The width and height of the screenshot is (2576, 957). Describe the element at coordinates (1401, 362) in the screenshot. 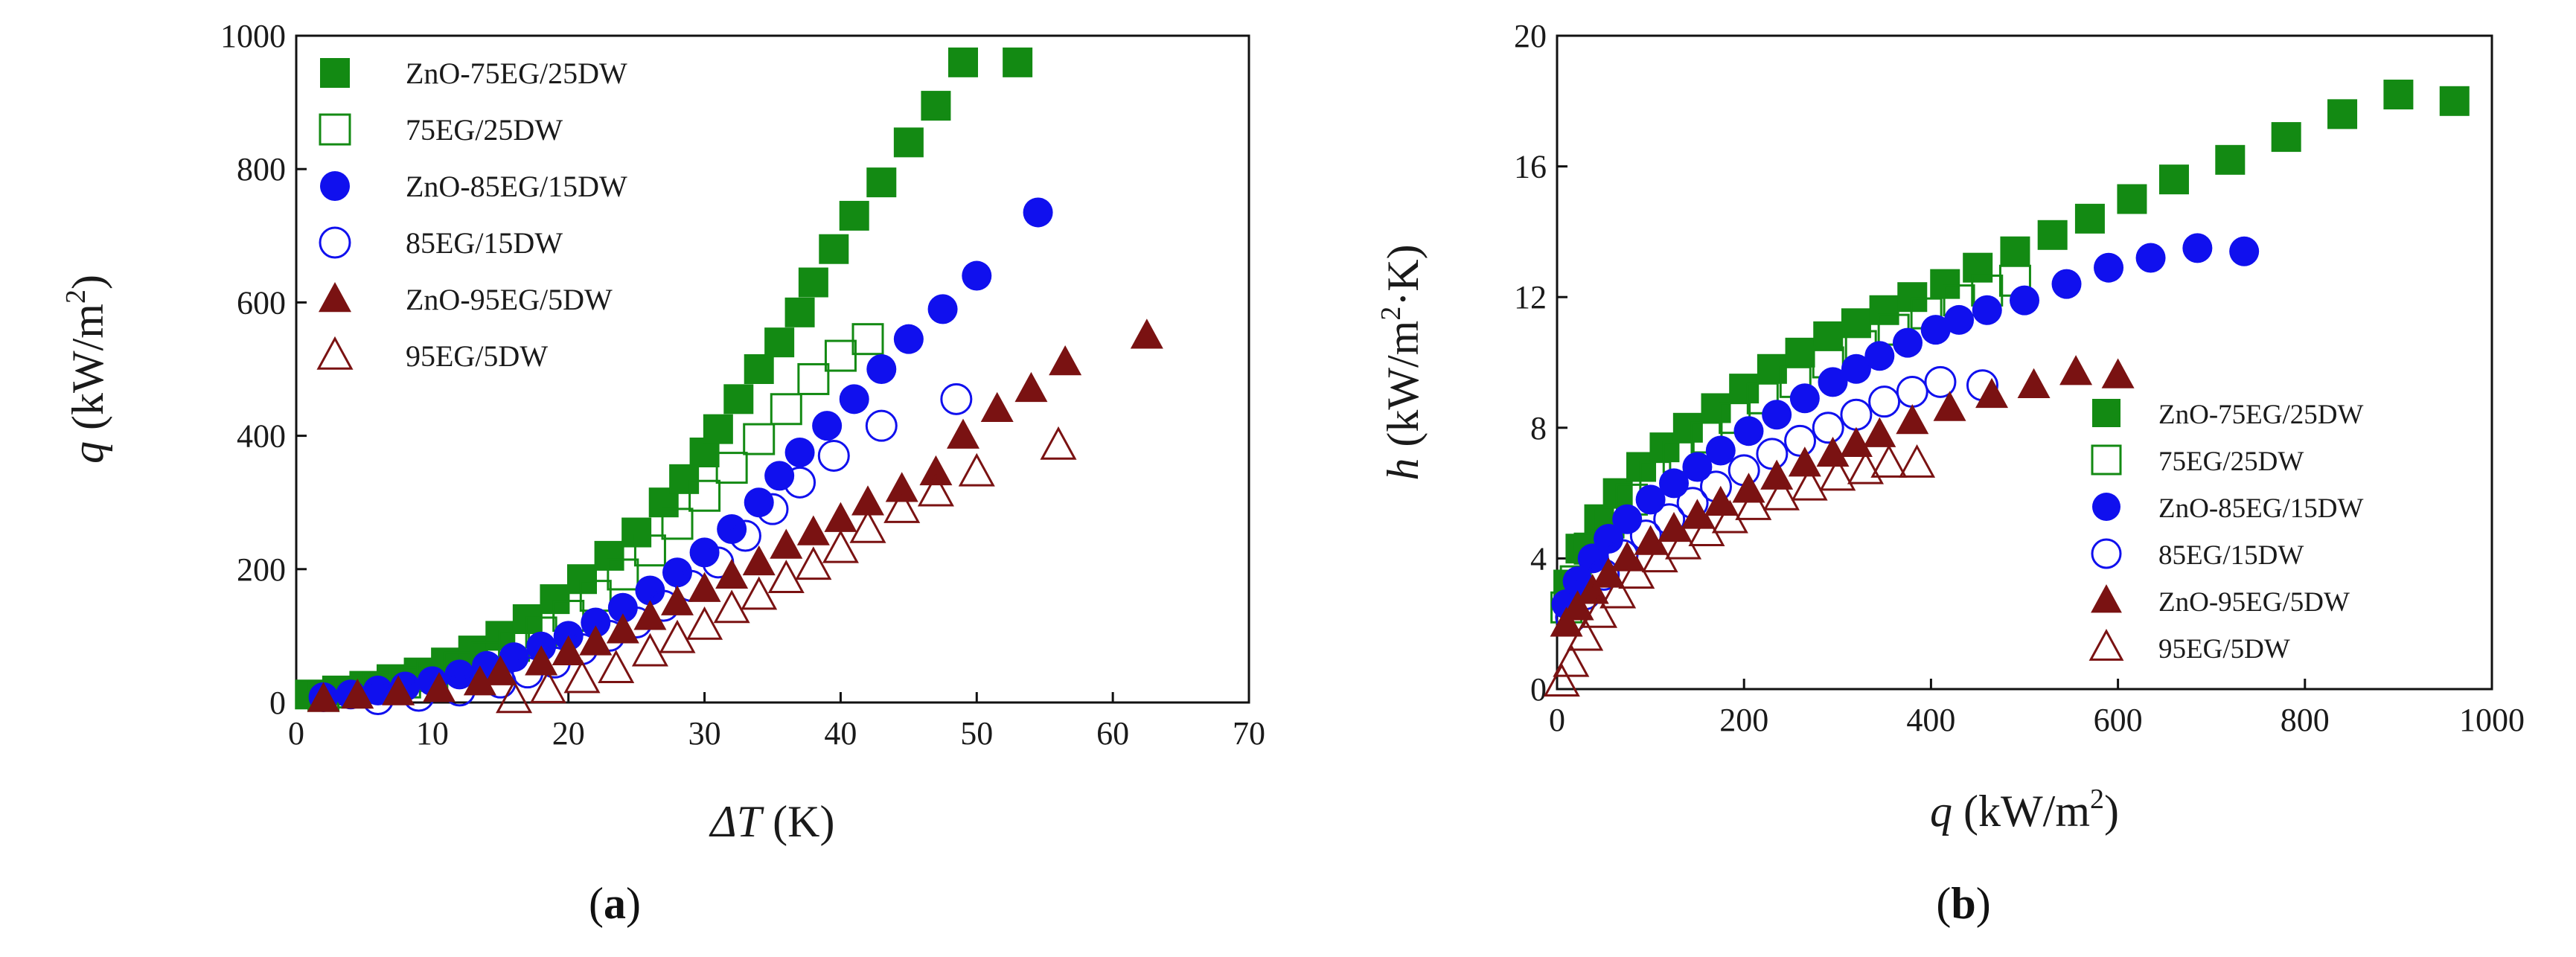

I see `y-axis-label-b: h (kW/m2·K)` at that location.